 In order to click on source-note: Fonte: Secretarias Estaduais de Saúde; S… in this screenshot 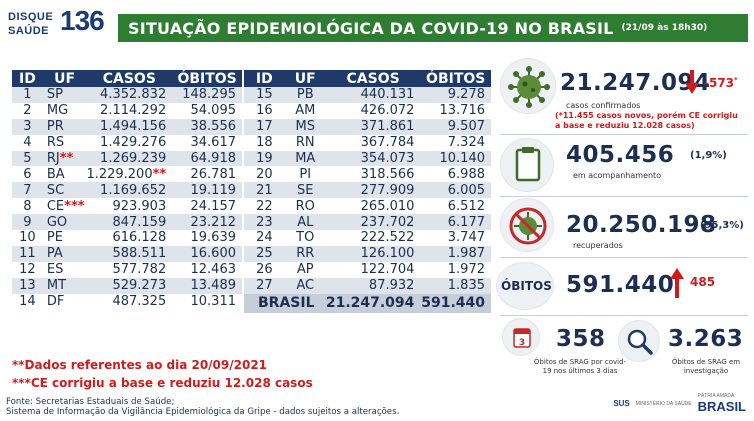, I will do `click(202, 407)`.